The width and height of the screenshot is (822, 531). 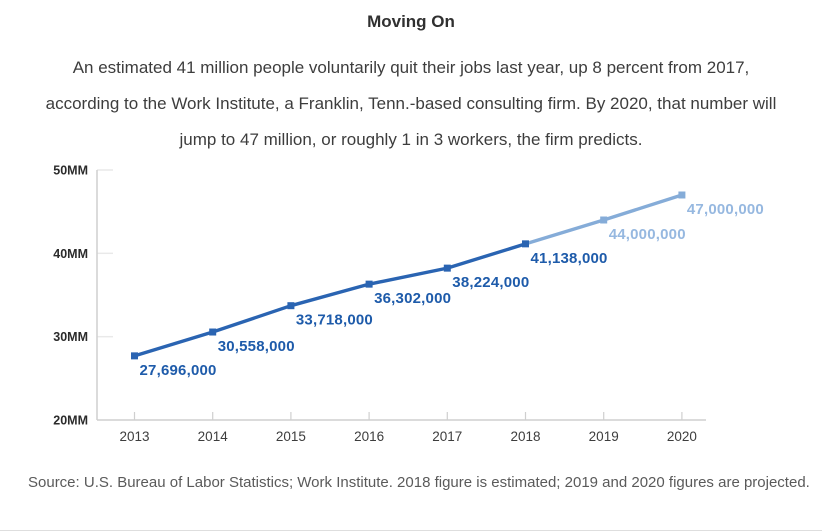 What do you see at coordinates (256, 346) in the screenshot?
I see `data-point-label: 30,558,000` at bounding box center [256, 346].